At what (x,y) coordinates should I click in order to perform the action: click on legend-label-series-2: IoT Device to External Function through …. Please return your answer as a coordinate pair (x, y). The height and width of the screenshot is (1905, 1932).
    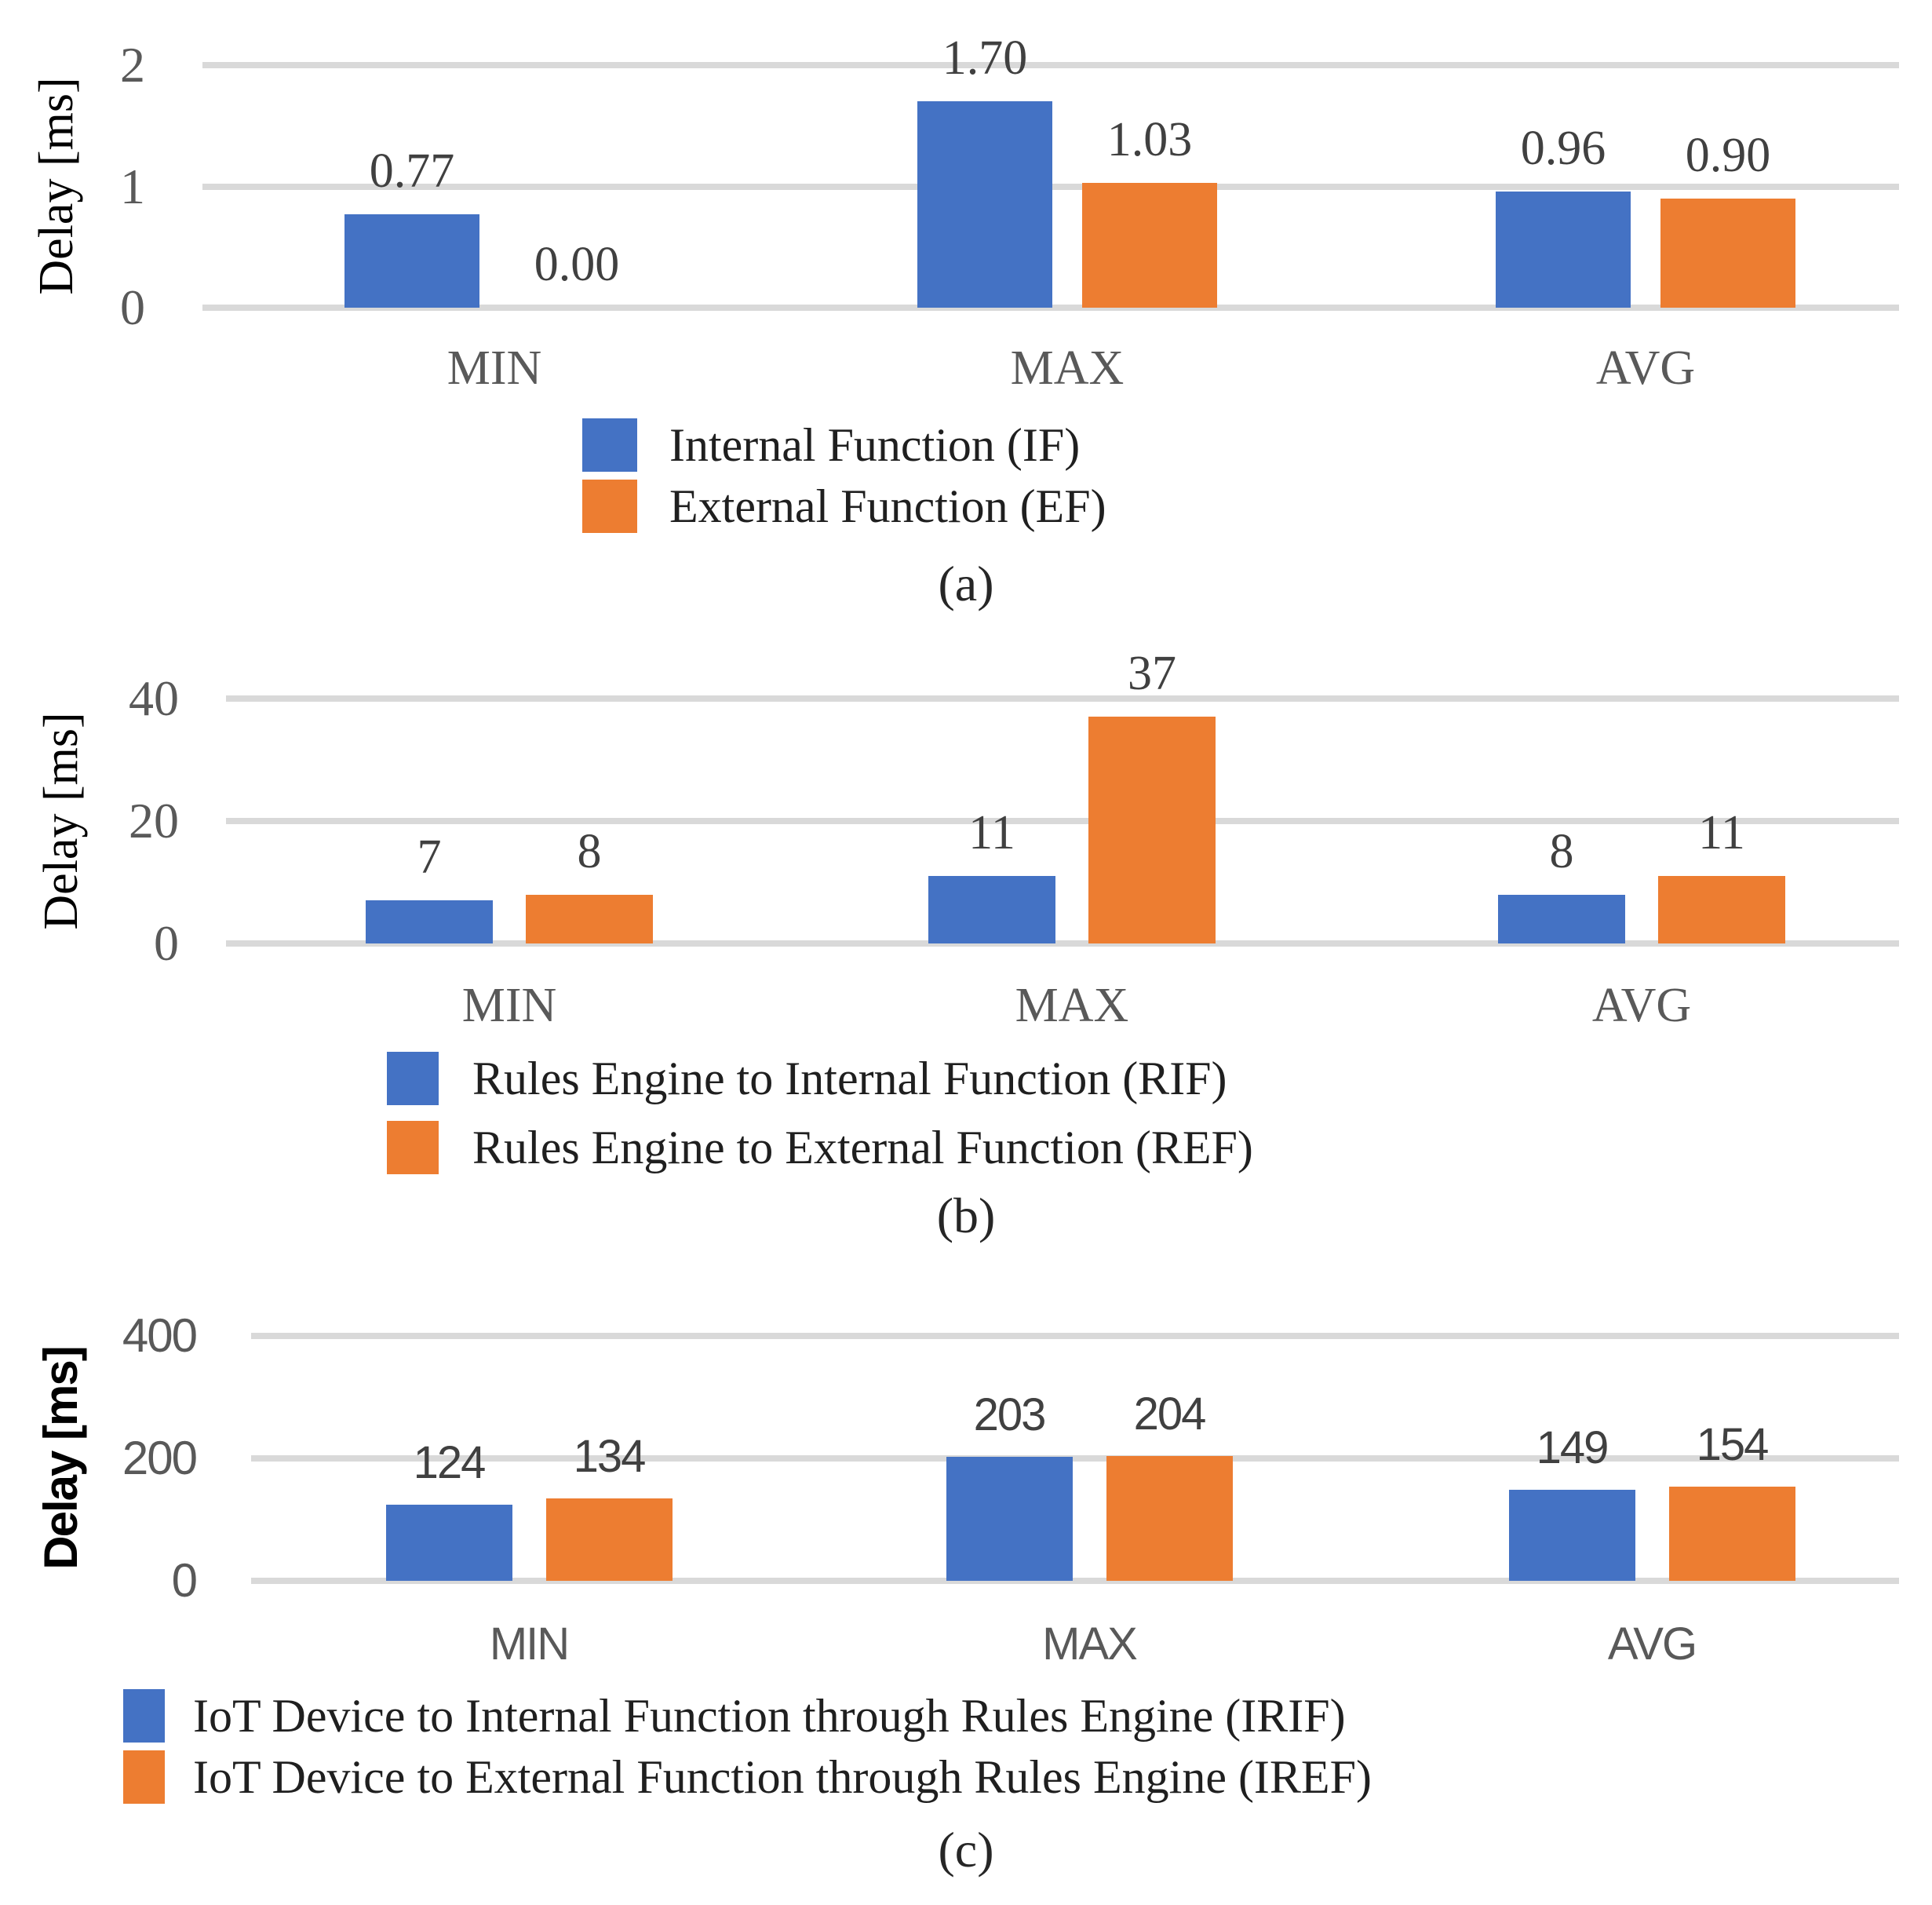
    Looking at the image, I should click on (782, 1777).